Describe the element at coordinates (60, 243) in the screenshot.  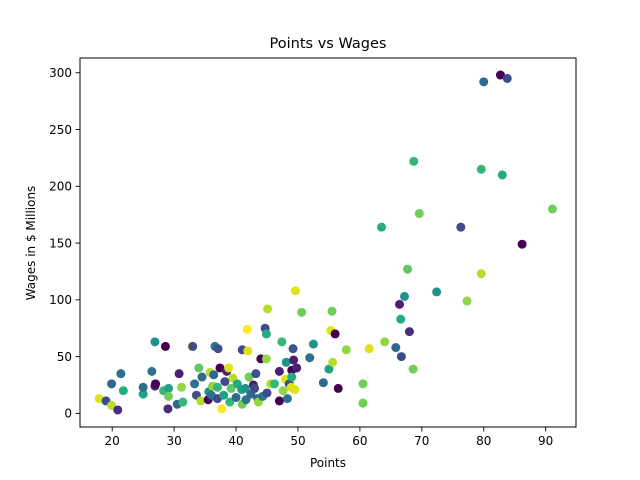
I see `y-tick-label: 150` at that location.